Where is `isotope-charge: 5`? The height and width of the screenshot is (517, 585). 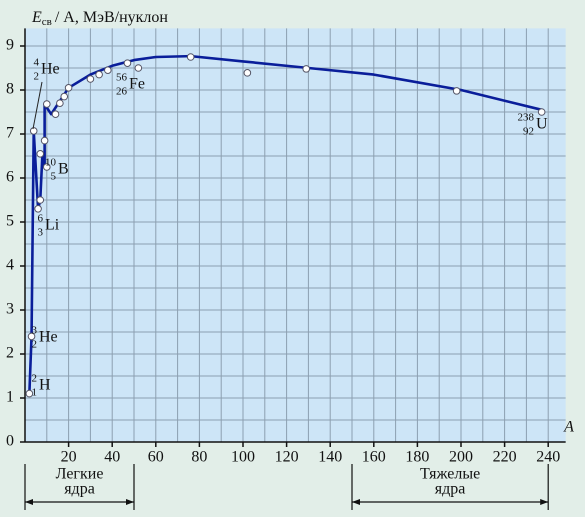
isotope-charge: 5 is located at coordinates (54, 177).